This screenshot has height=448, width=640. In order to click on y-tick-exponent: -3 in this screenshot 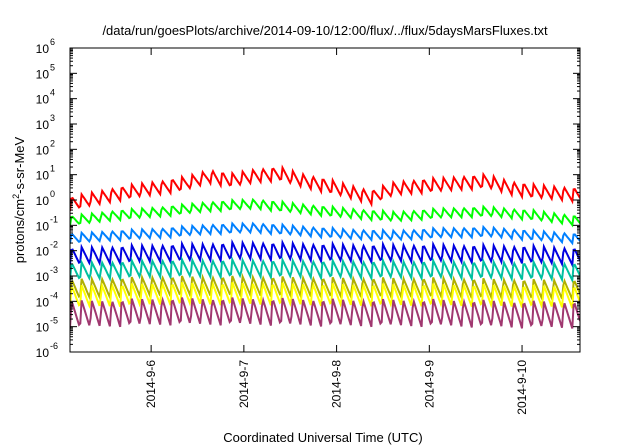, I will do `click(54, 270)`.